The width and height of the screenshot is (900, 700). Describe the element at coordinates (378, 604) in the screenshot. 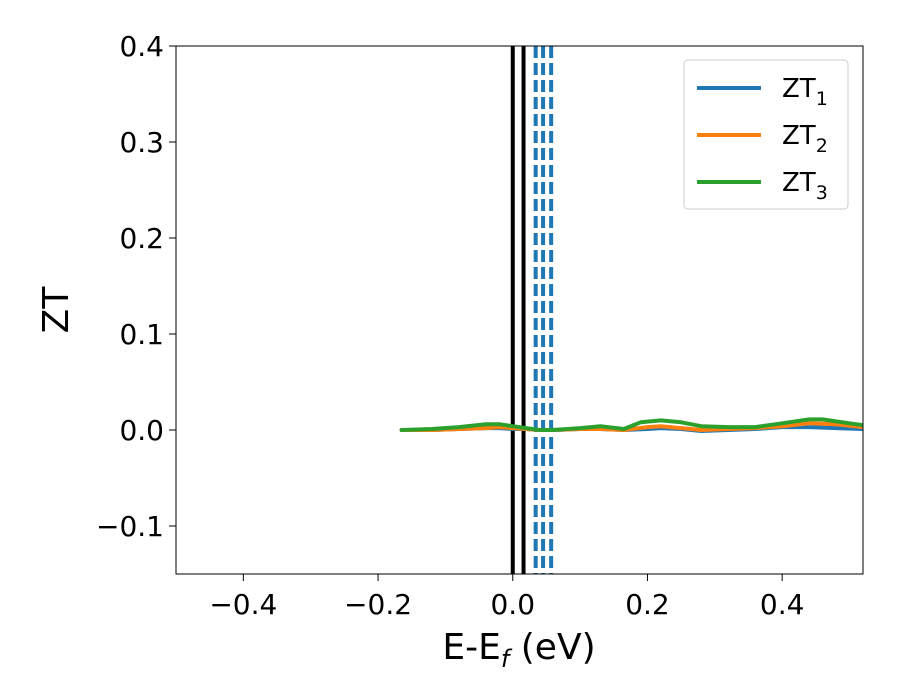

I see `x-tick-label: −0.2` at that location.